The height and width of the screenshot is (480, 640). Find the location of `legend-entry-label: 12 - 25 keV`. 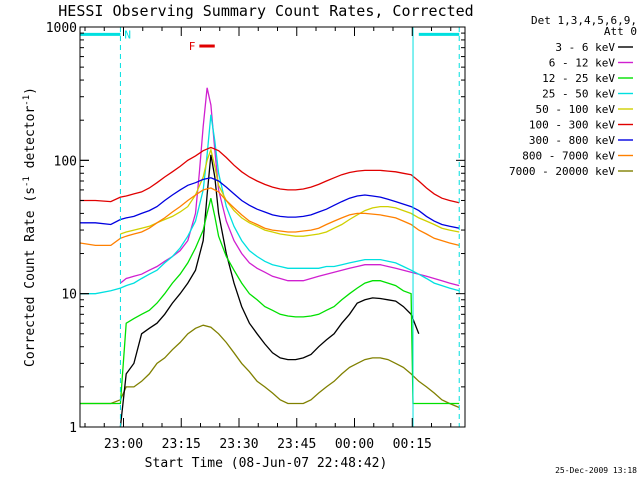

legend-entry-label: 12 - 25 keV is located at coordinates (578, 78).